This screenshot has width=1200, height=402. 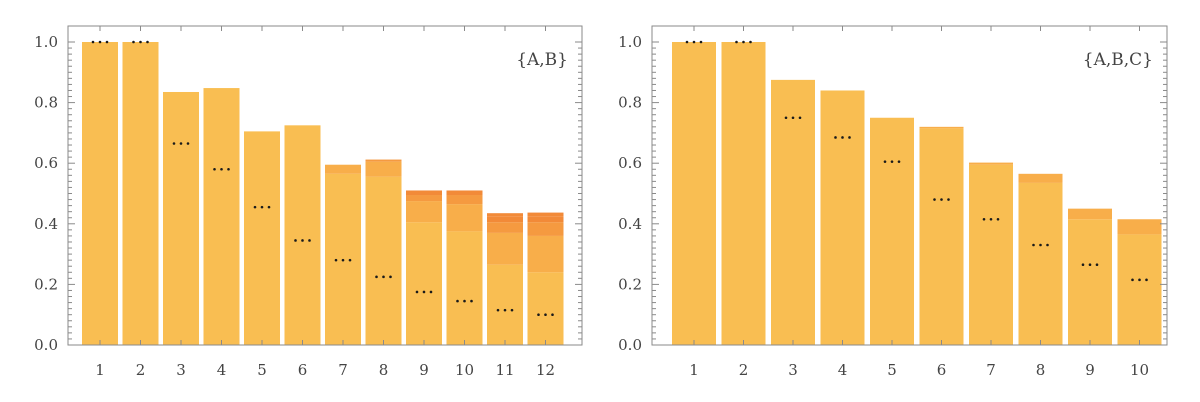 What do you see at coordinates (1139, 370) in the screenshot?
I see `x-tick-label: 10` at bounding box center [1139, 370].